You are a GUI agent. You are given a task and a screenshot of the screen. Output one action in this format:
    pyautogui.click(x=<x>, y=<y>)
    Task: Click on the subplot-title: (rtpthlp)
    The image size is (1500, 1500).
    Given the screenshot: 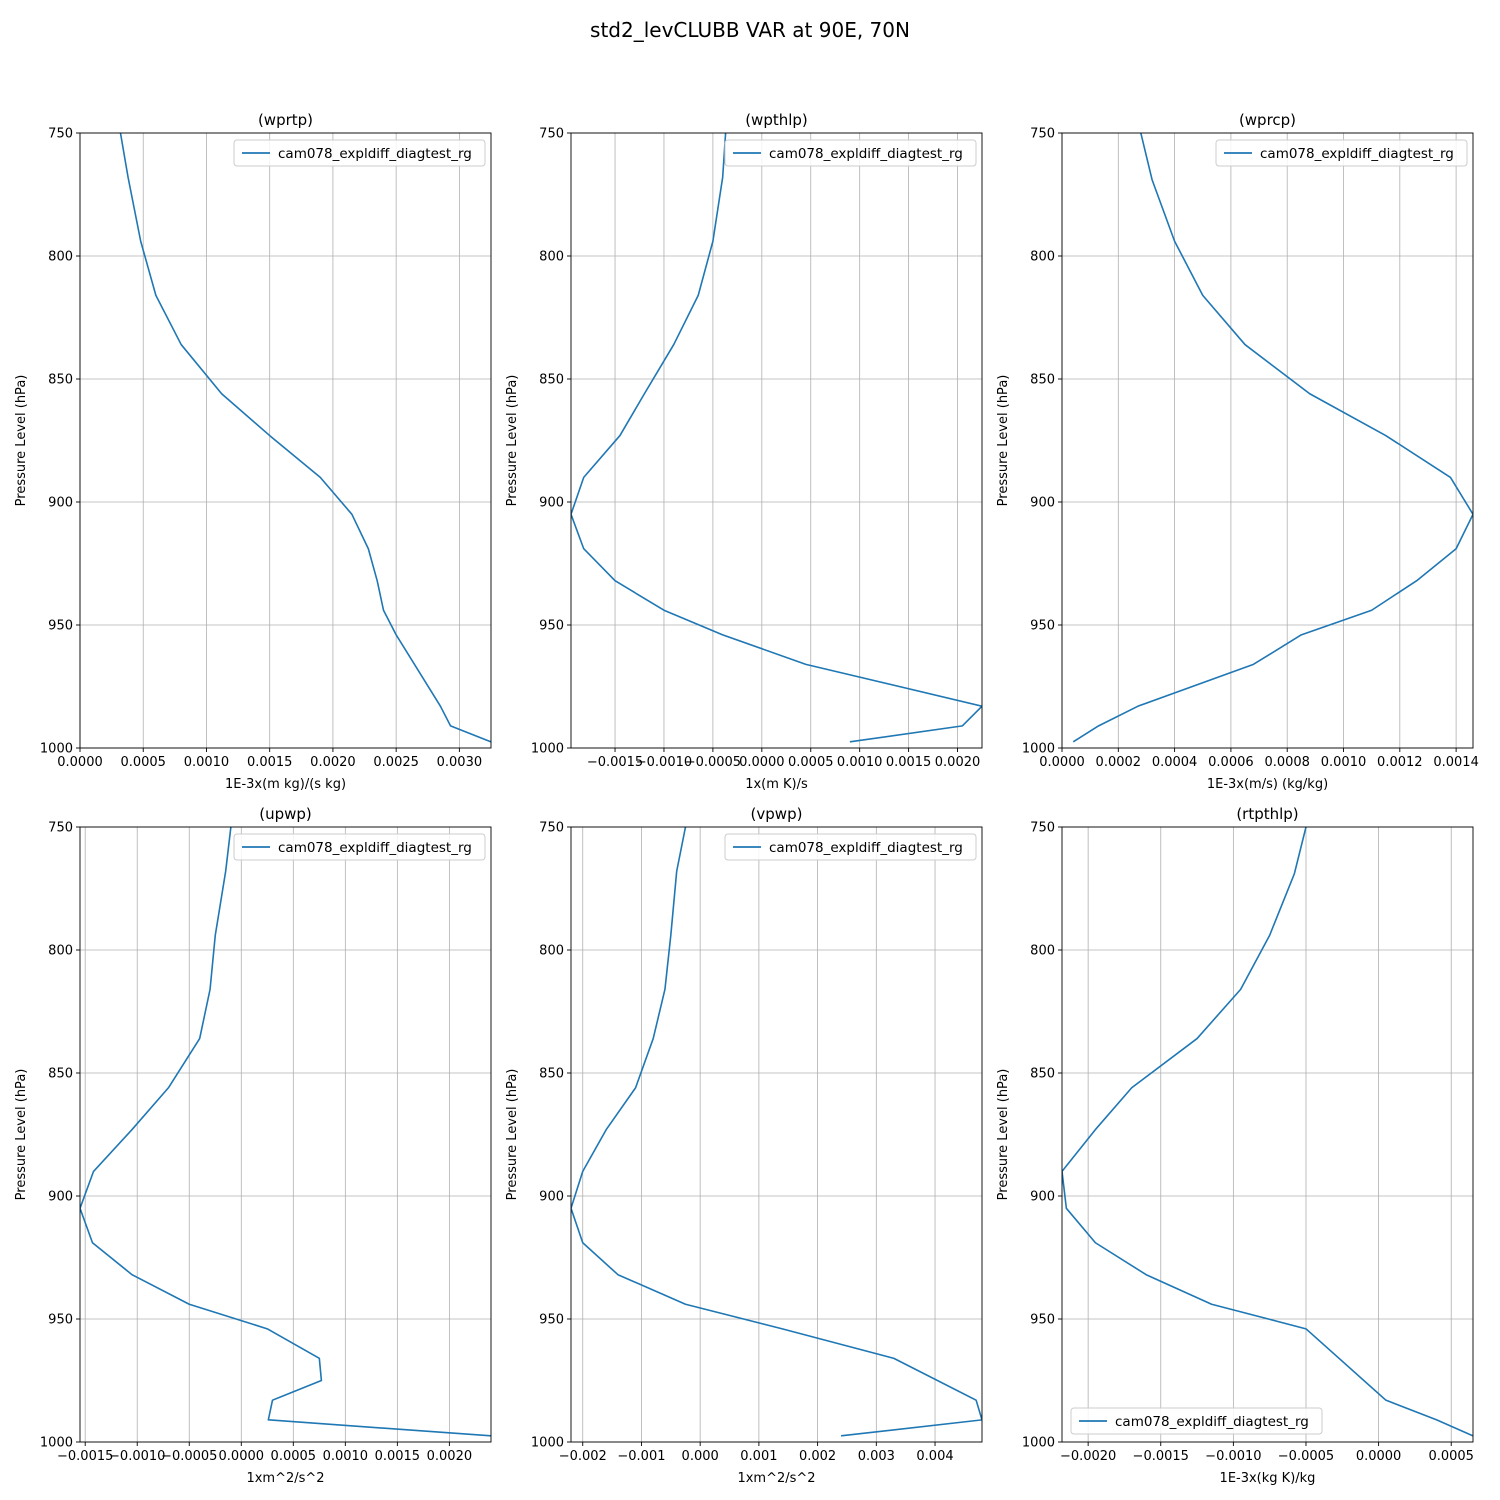 What is the action you would take?
    pyautogui.click(x=1267, y=814)
    